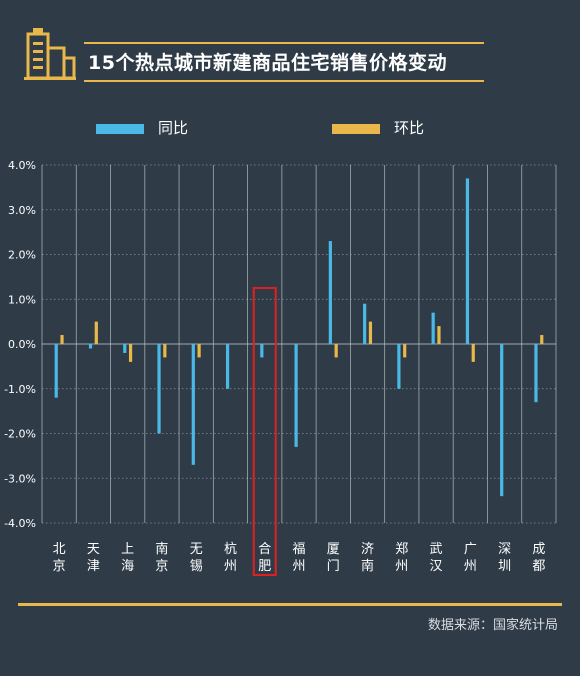  What do you see at coordinates (290, 50) in the screenshot?
I see `header: 15个热点城市新建商品住宅销售价格变动` at bounding box center [290, 50].